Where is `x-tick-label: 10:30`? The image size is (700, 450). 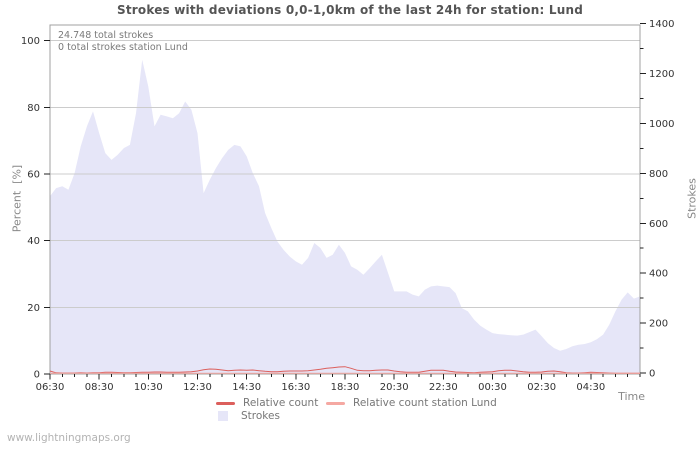 x-tick-label: 10:30 is located at coordinates (148, 387).